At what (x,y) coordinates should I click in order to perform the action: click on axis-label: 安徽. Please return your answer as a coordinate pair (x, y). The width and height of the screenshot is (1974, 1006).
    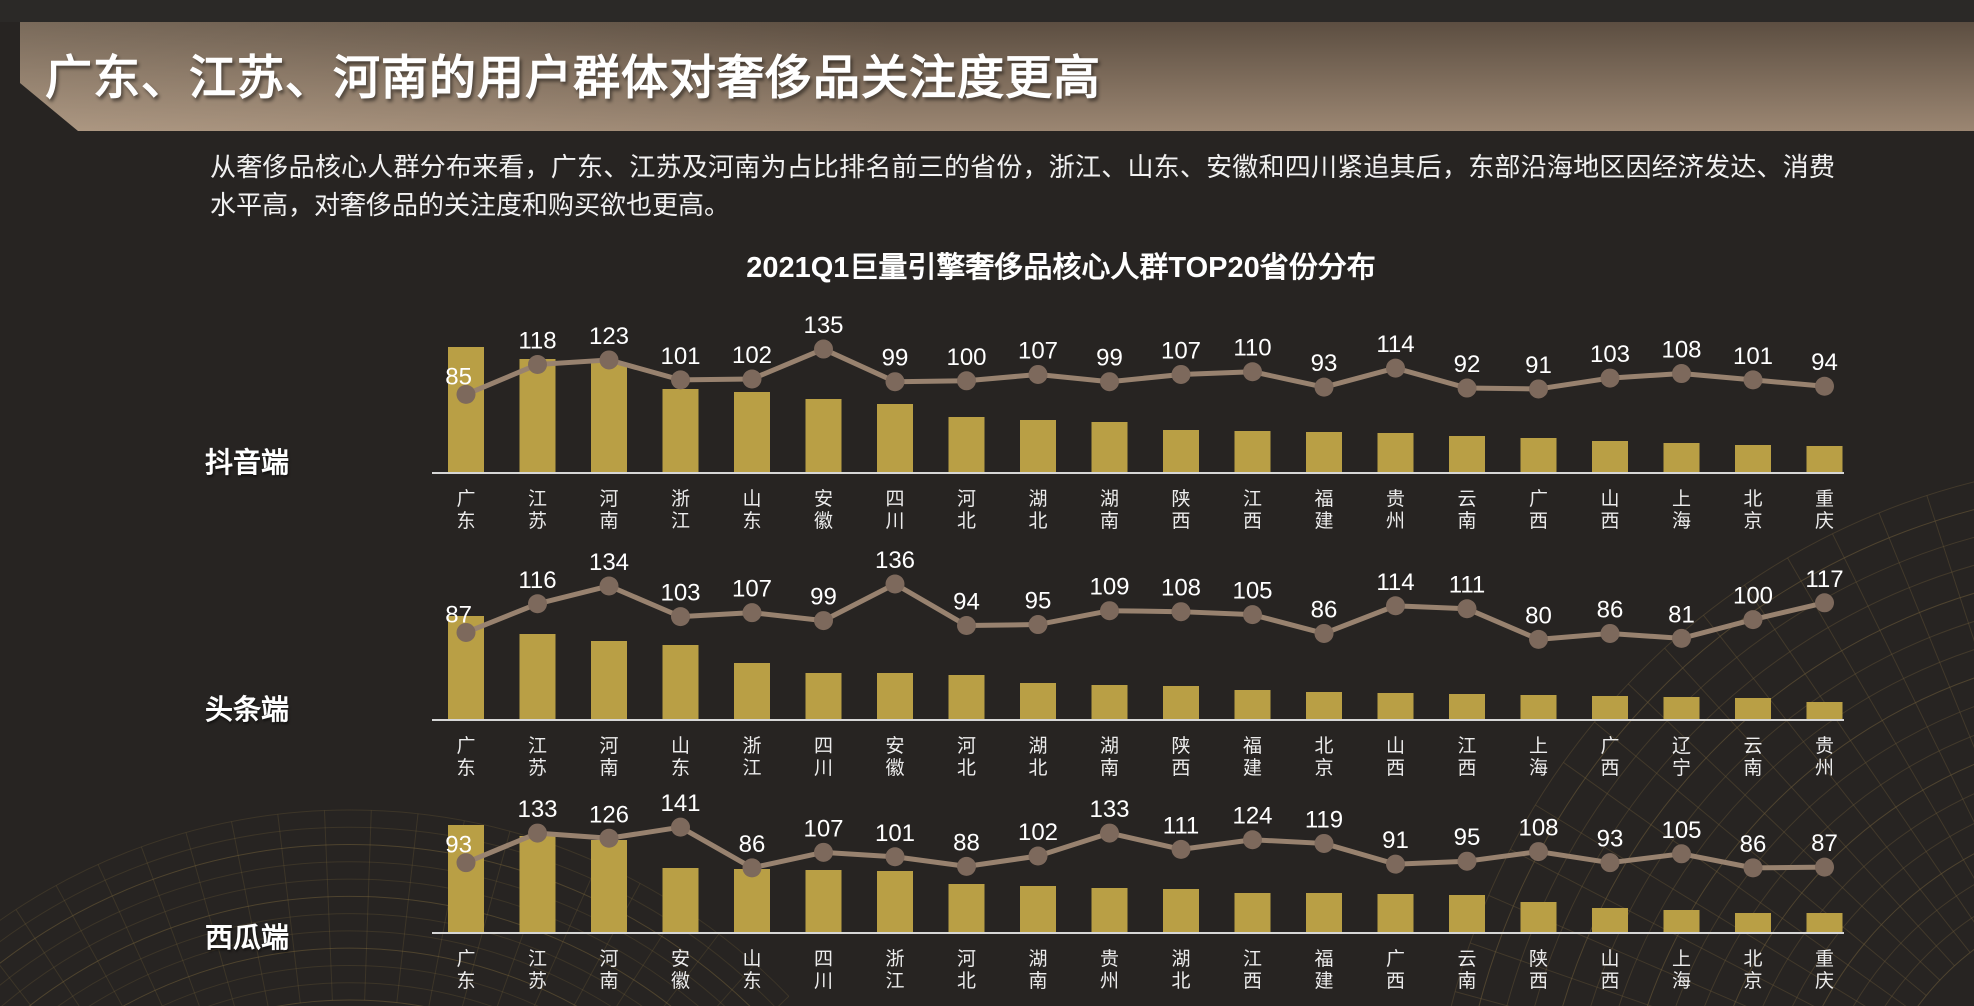
    Looking at the image, I should click on (894, 757).